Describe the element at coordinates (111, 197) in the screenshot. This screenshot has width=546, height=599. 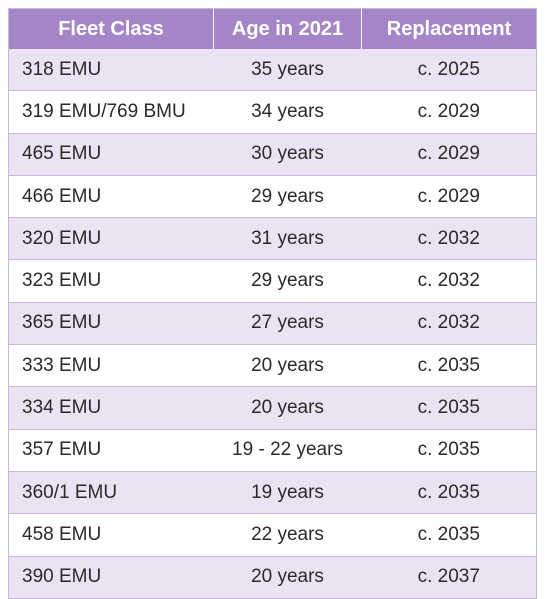
I see `fleet-class-cell: 466 EMU` at that location.